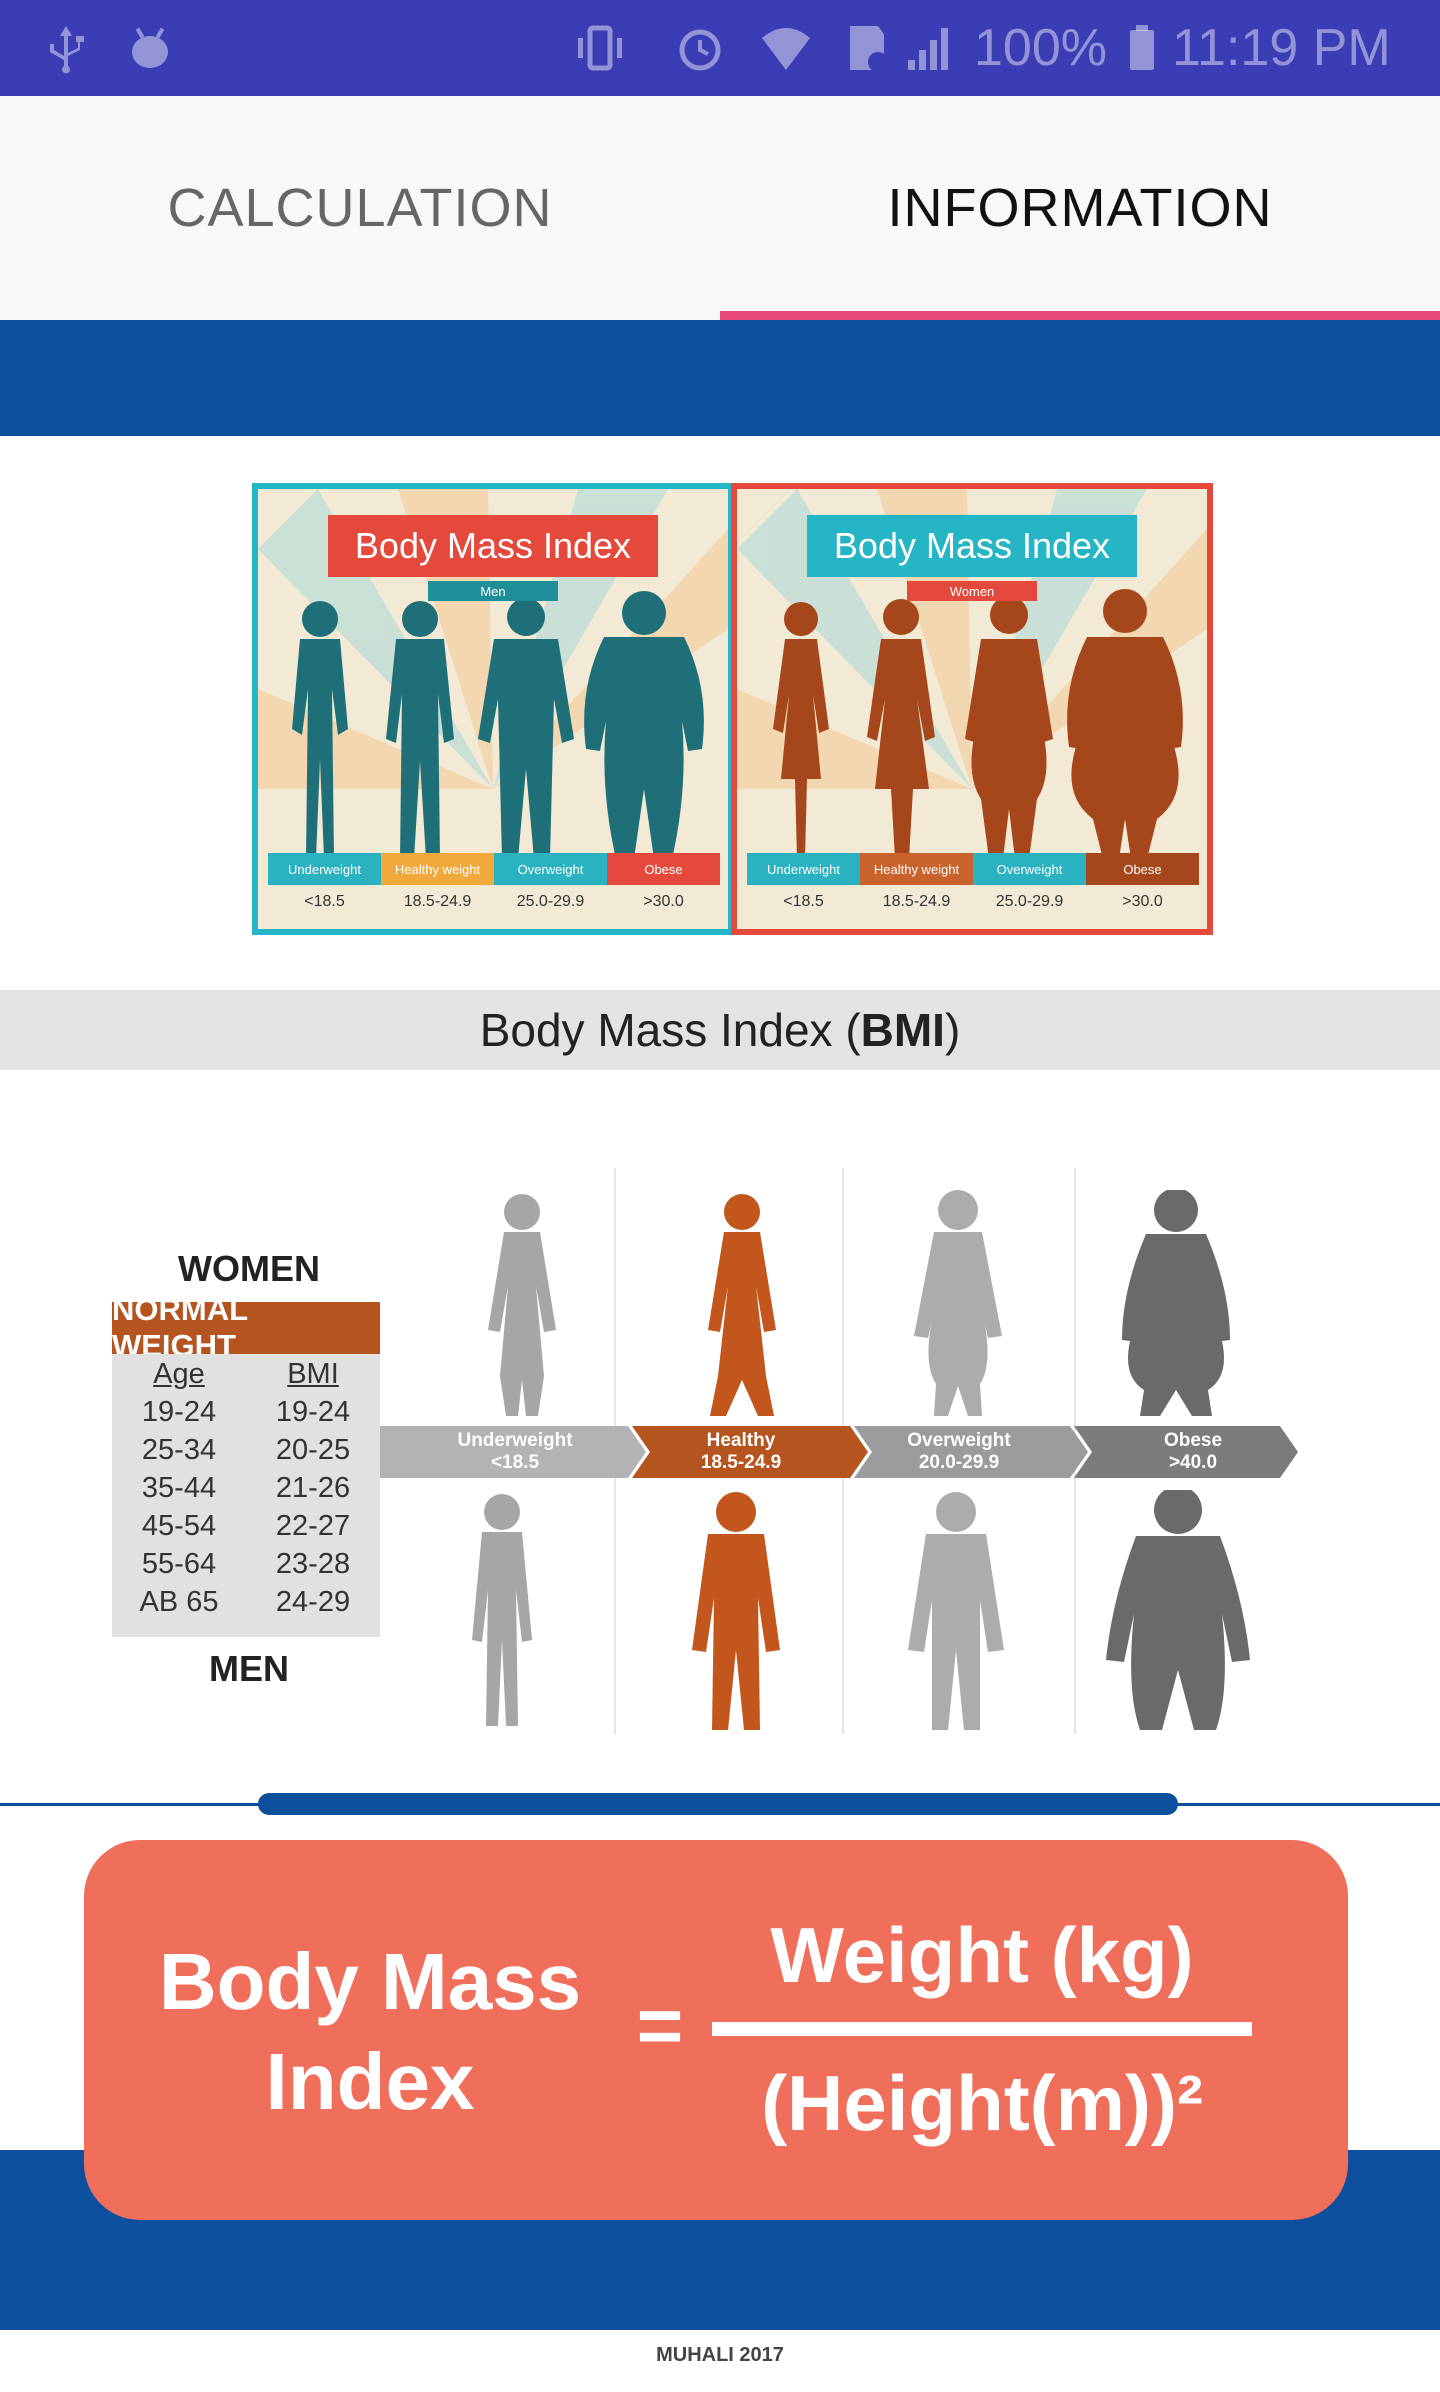 Image resolution: width=1440 pixels, height=2392 pixels. Describe the element at coordinates (700, 50) in the screenshot. I see `alarm-icon` at that location.